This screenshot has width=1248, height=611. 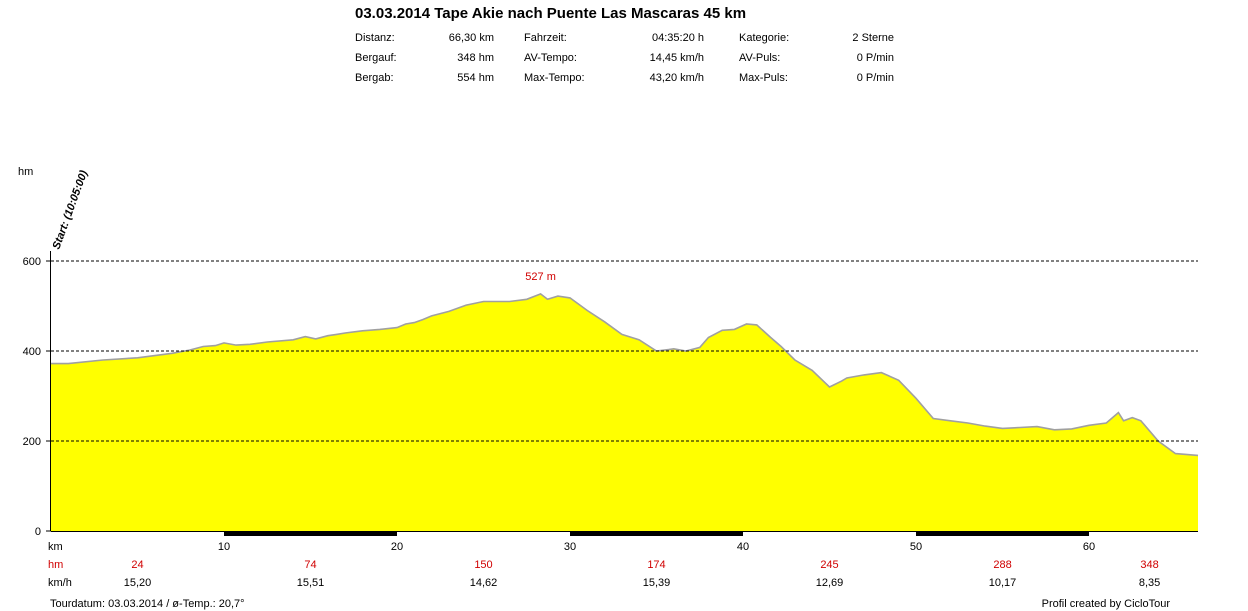 I want to click on stat-value-bergauf: 348 hm, so click(x=475, y=58).